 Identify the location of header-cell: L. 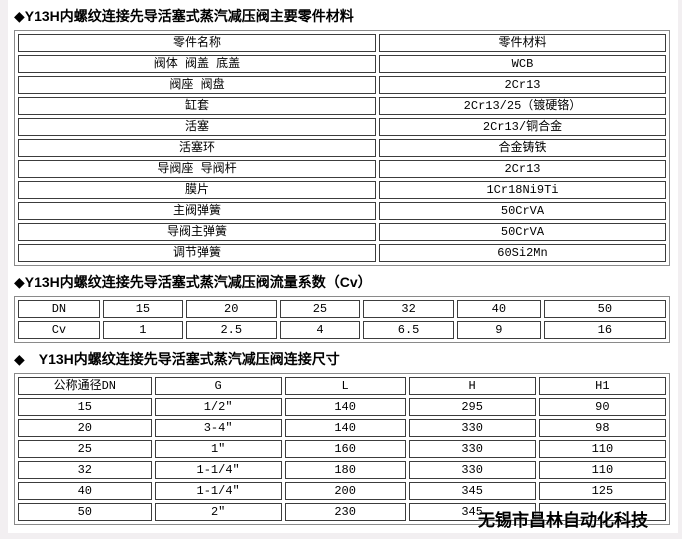
(345, 386).